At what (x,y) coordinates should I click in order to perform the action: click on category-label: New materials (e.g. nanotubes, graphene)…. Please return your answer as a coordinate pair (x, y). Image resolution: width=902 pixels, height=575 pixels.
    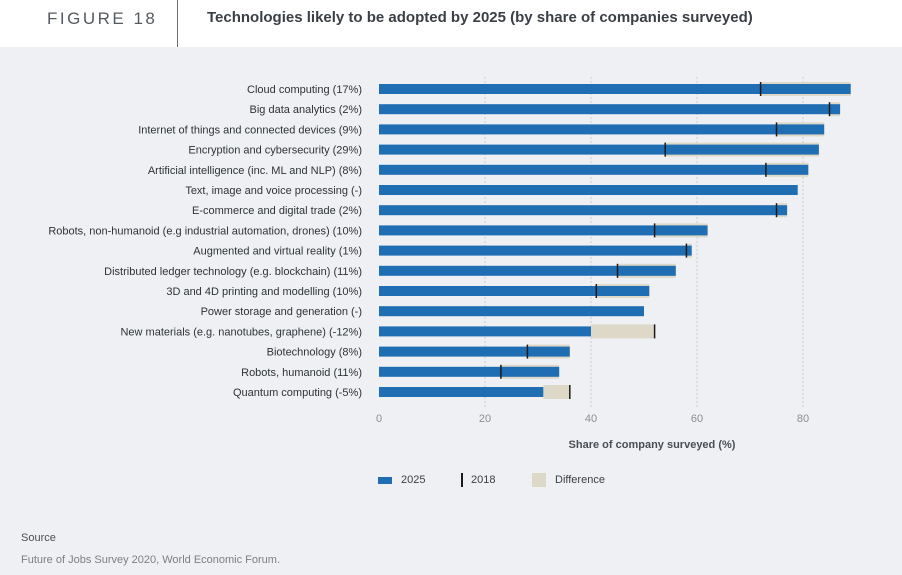
    Looking at the image, I should click on (241, 332).